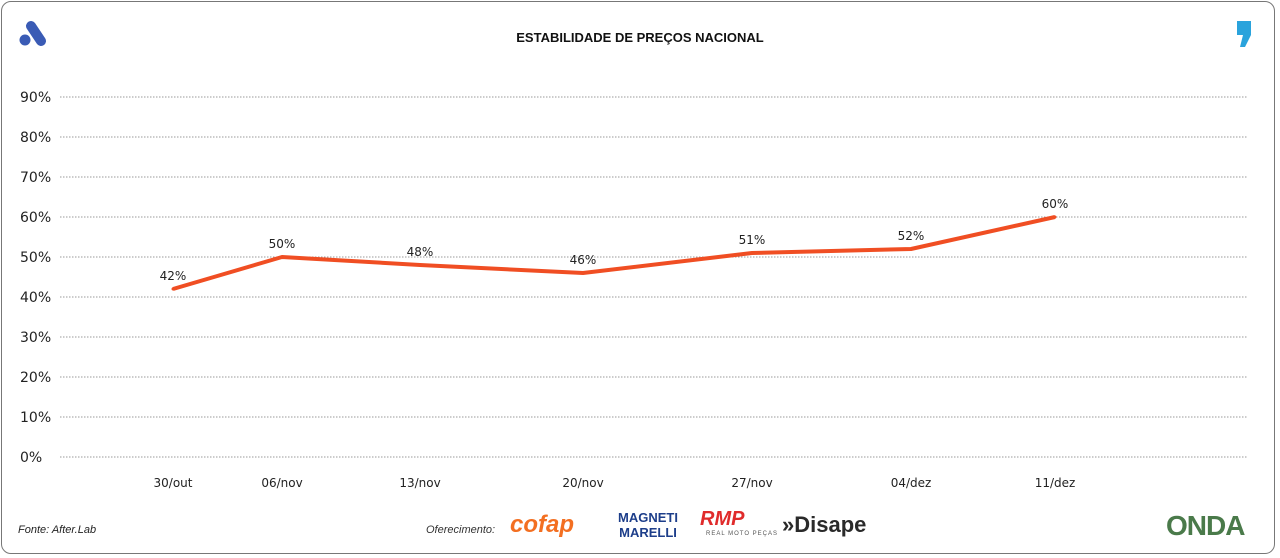  Describe the element at coordinates (31, 458) in the screenshot. I see `y-tick-label: 0%` at that location.